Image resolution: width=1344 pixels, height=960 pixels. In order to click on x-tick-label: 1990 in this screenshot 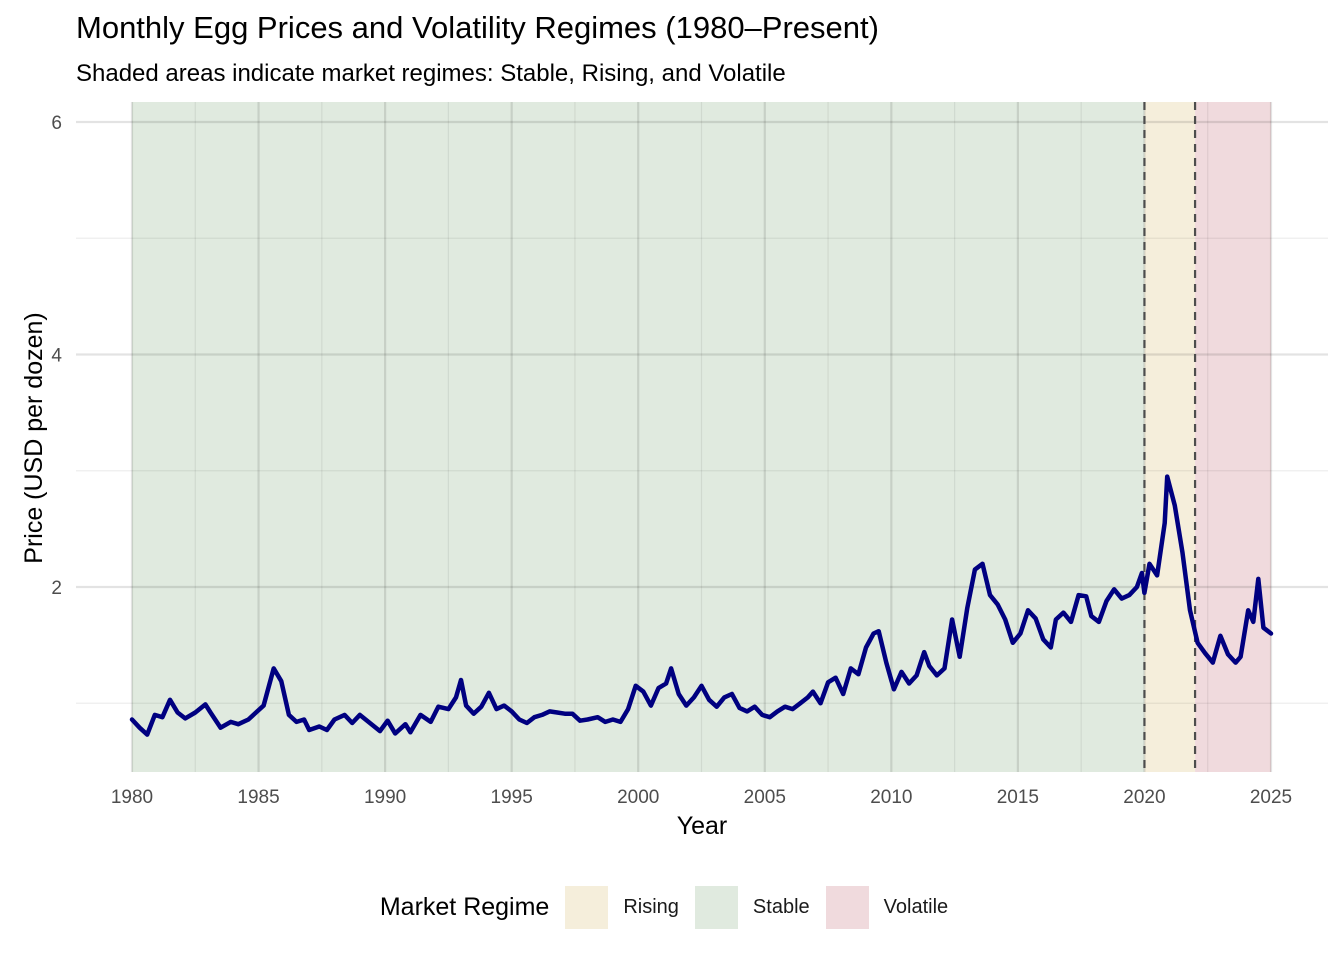, I will do `click(385, 797)`.